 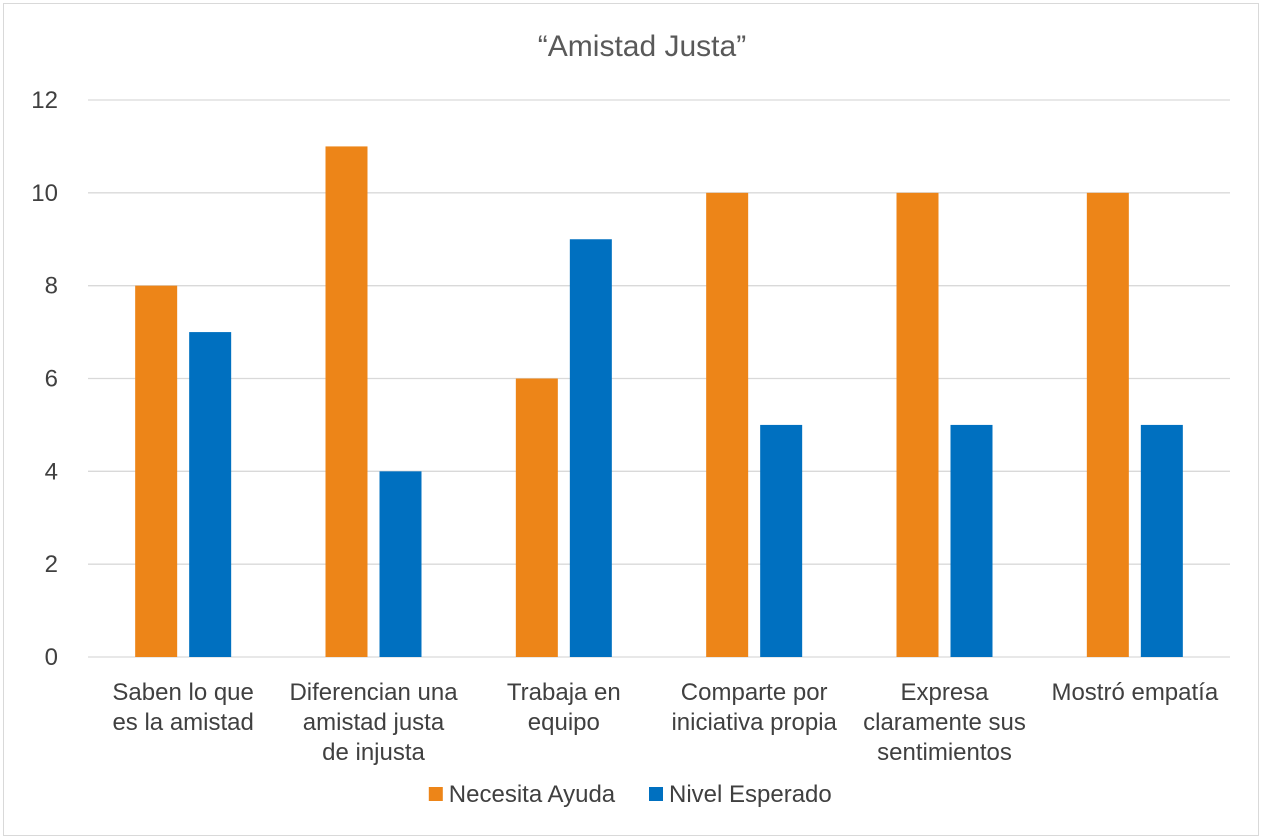 I want to click on legend-label: Nivel Esperado, so click(x=750, y=794).